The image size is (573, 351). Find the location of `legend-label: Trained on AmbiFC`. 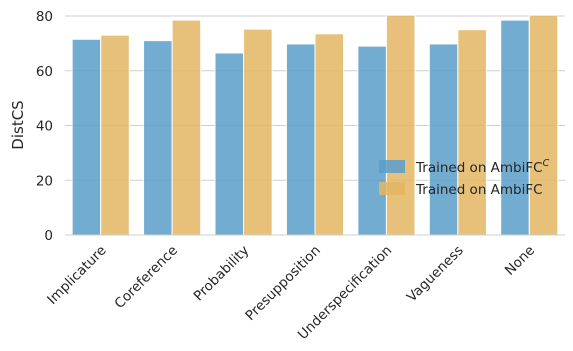

legend-label: Trained on AmbiFC is located at coordinates (479, 190).